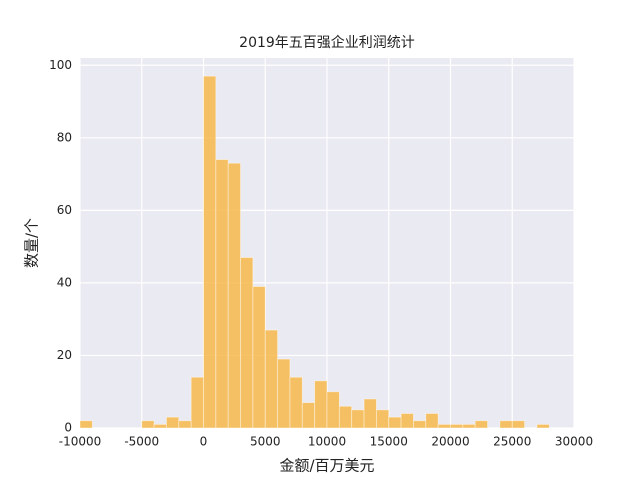 The height and width of the screenshot is (480, 640). I want to click on x-tick-label: 10000, so click(327, 442).